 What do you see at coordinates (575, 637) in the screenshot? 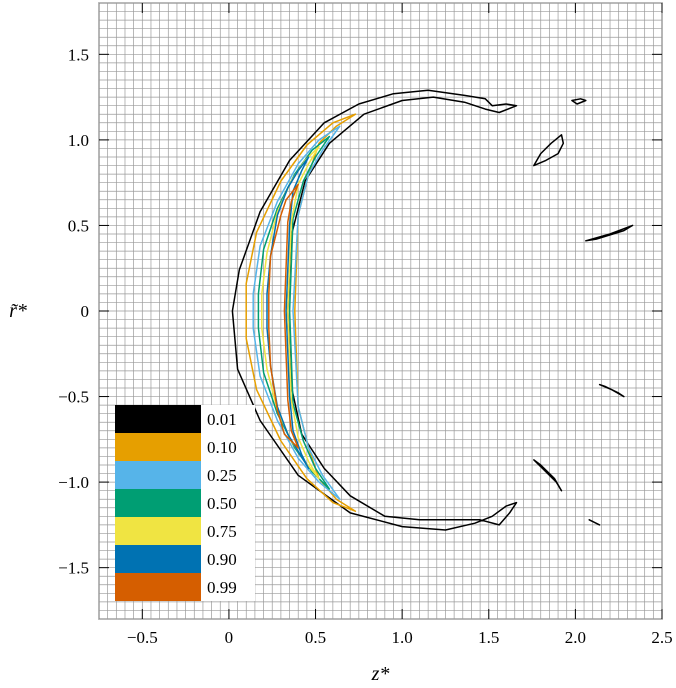
I see `x-tick-label: 2.0` at bounding box center [575, 637].